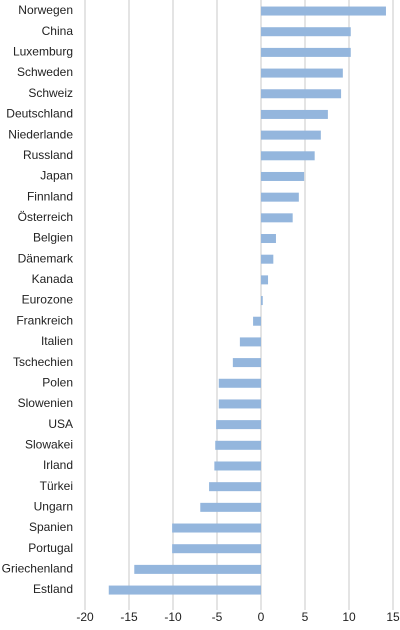  What do you see at coordinates (43, 362) in the screenshot?
I see `y-tick-label: Tschechien` at bounding box center [43, 362].